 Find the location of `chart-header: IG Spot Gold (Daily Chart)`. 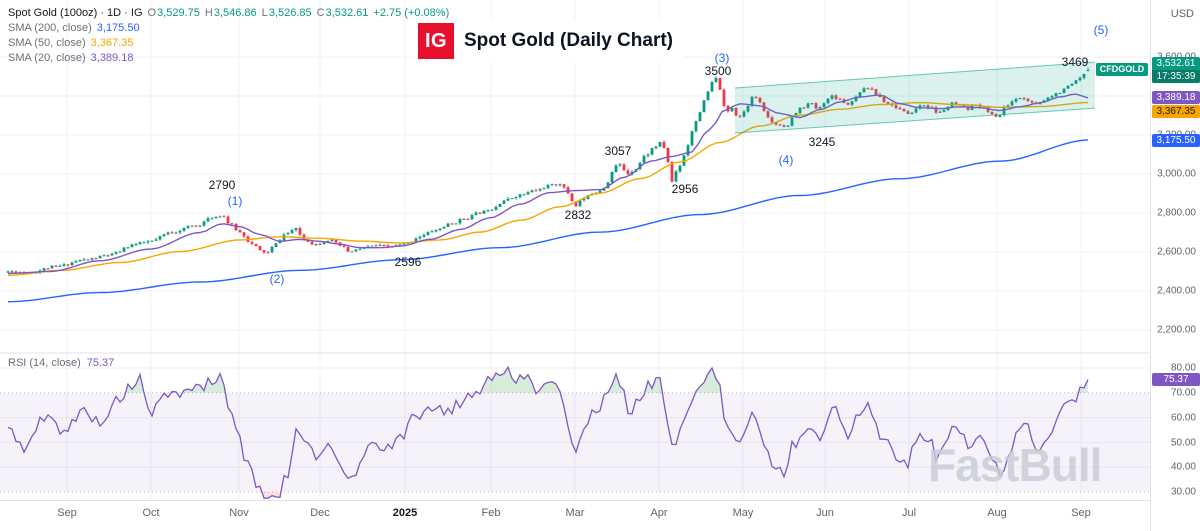

chart-header: IG Spot Gold (Daily Chart) is located at coordinates (548, 41).